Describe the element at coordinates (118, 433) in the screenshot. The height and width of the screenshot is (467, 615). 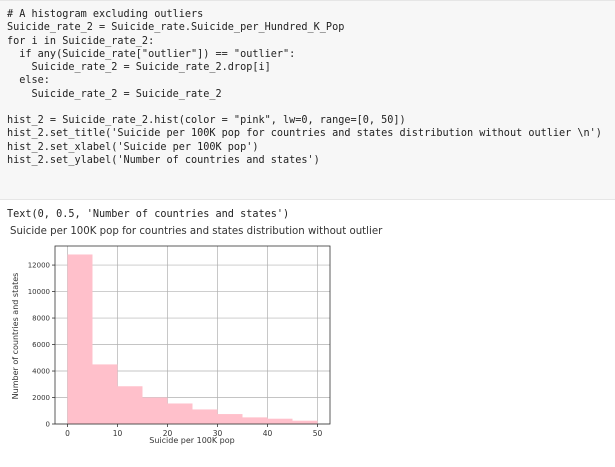
I see `x-tick-label: 10` at that location.